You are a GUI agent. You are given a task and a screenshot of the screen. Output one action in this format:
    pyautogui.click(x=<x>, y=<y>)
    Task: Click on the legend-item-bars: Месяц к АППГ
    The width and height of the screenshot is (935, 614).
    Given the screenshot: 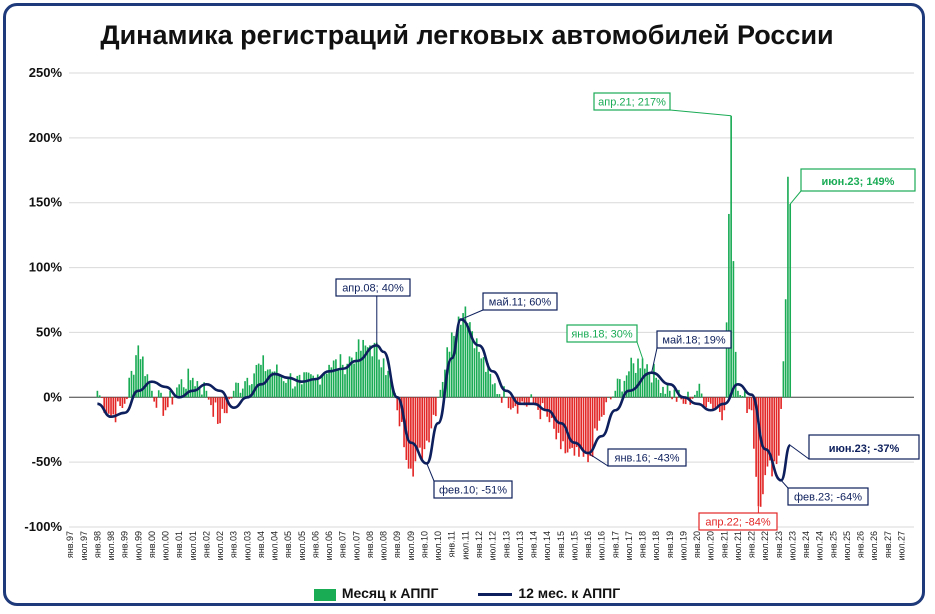 What is the action you would take?
    pyautogui.click(x=375, y=593)
    